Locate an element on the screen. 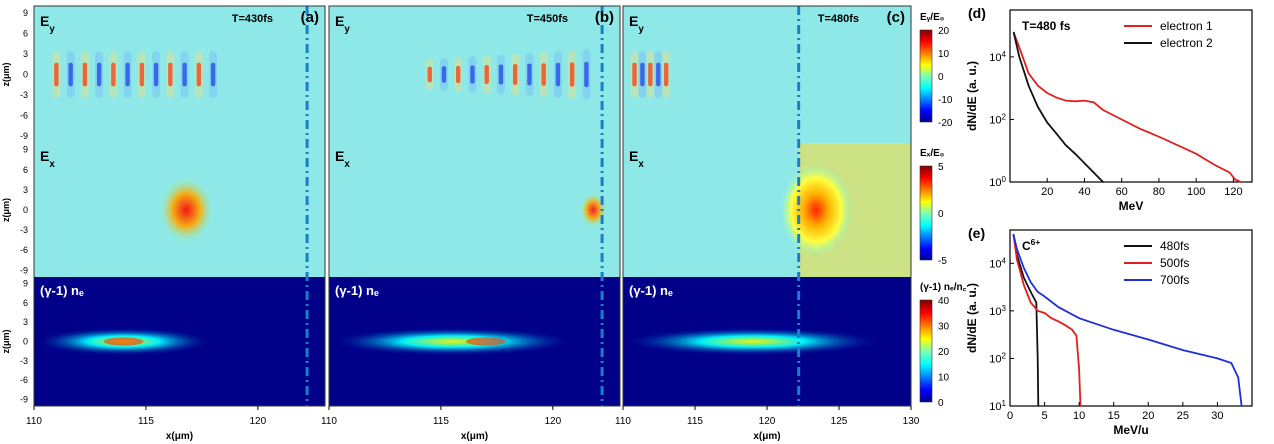 This screenshot has width=1274, height=444. panel-label: (c) is located at coordinates (896, 17).